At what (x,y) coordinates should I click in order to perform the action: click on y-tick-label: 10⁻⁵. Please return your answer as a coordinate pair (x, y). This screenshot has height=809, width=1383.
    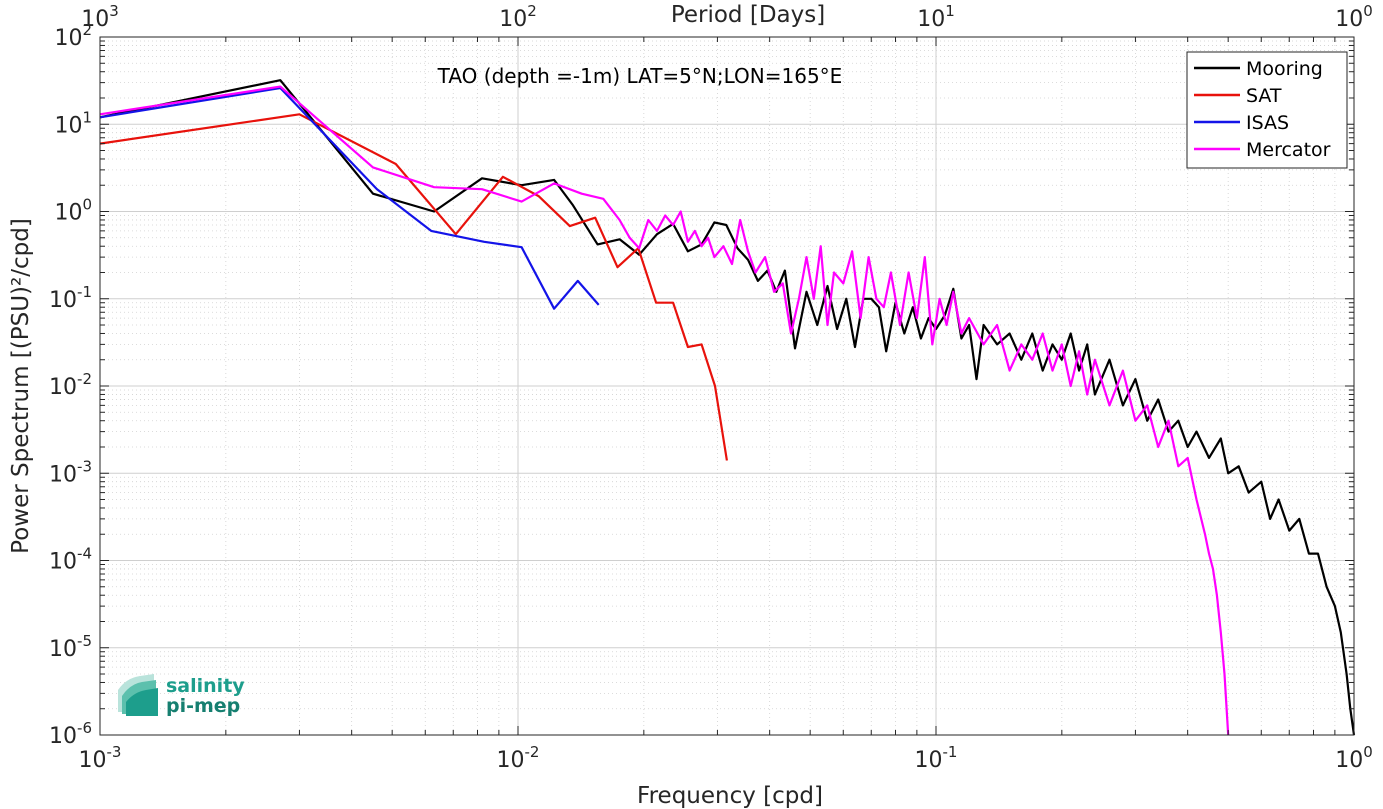
    Looking at the image, I should click on (70, 647).